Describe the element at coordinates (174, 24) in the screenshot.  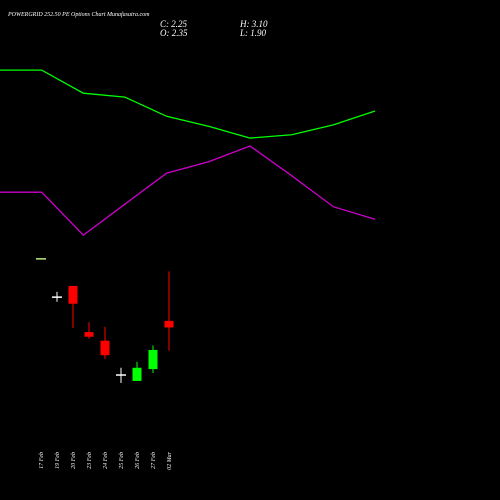
I see `close-label: C: 2.25` at that location.